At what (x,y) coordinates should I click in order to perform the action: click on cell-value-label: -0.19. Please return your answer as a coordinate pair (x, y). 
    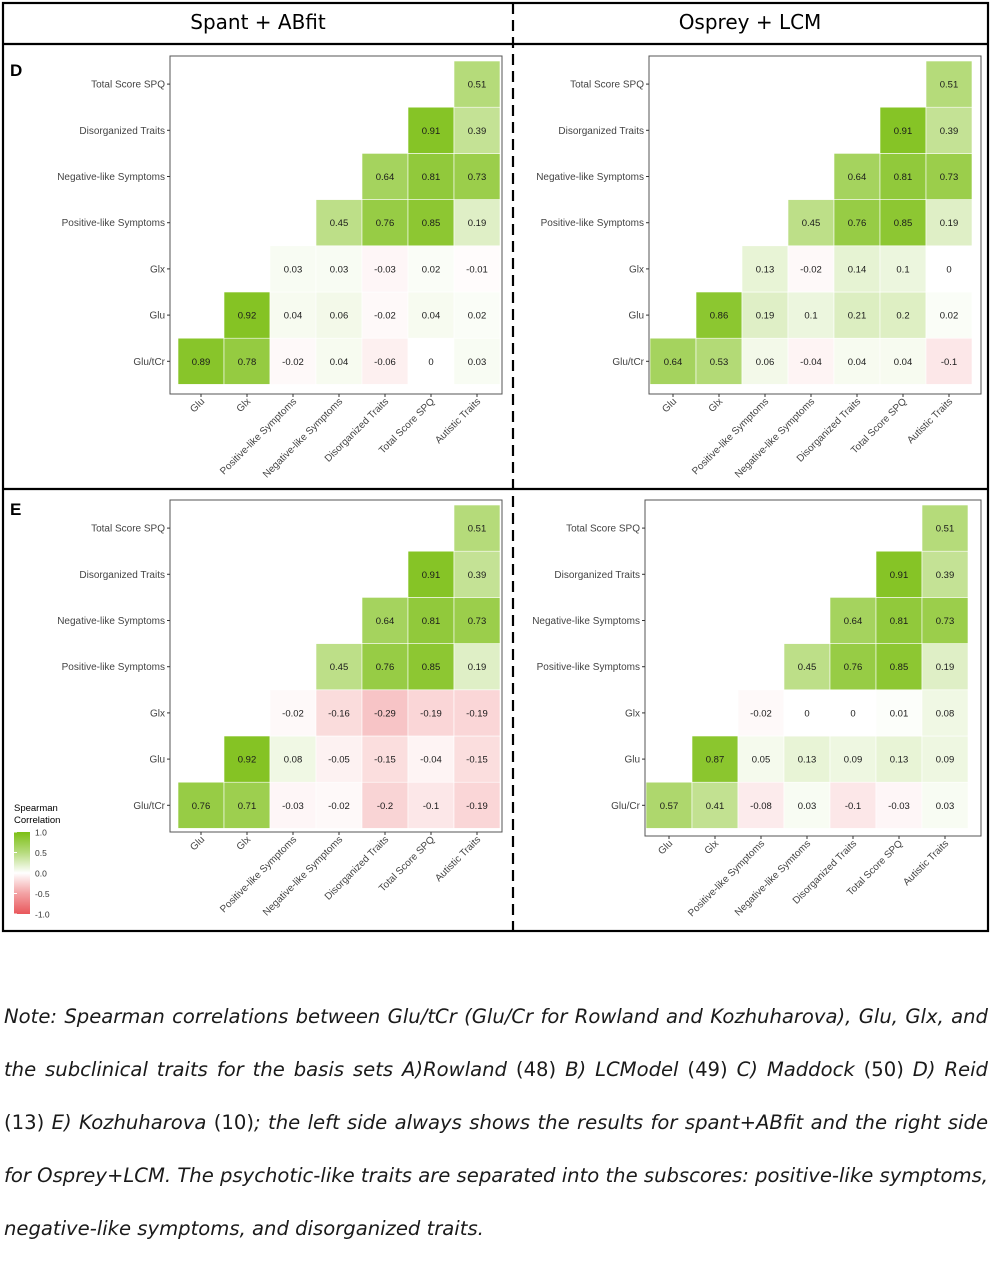
    Looking at the image, I should click on (477, 713).